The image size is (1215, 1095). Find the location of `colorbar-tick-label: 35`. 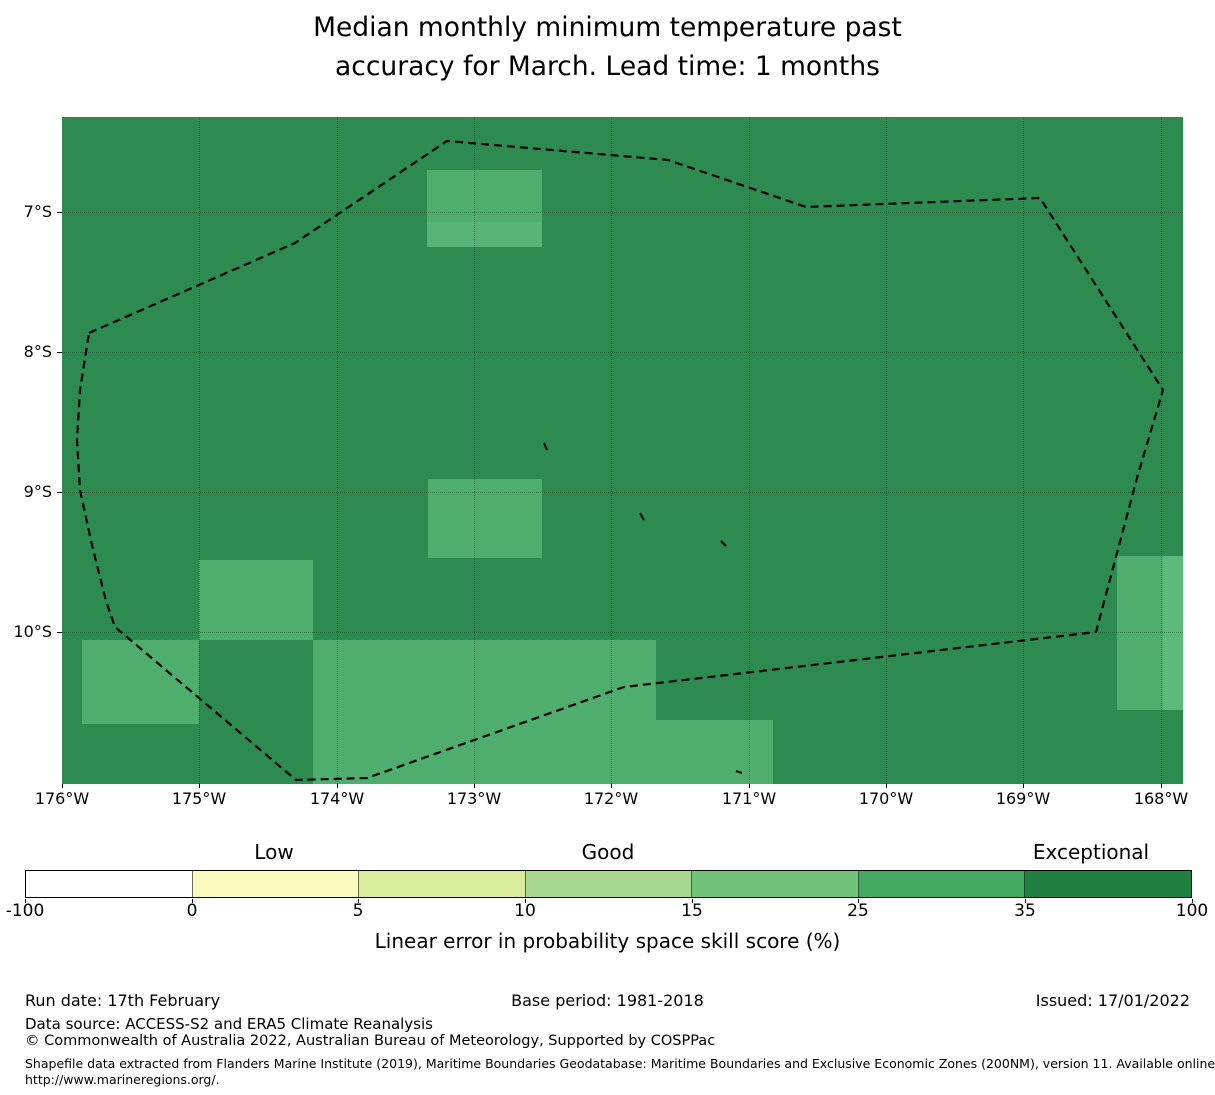

colorbar-tick-label: 35 is located at coordinates (1025, 911).